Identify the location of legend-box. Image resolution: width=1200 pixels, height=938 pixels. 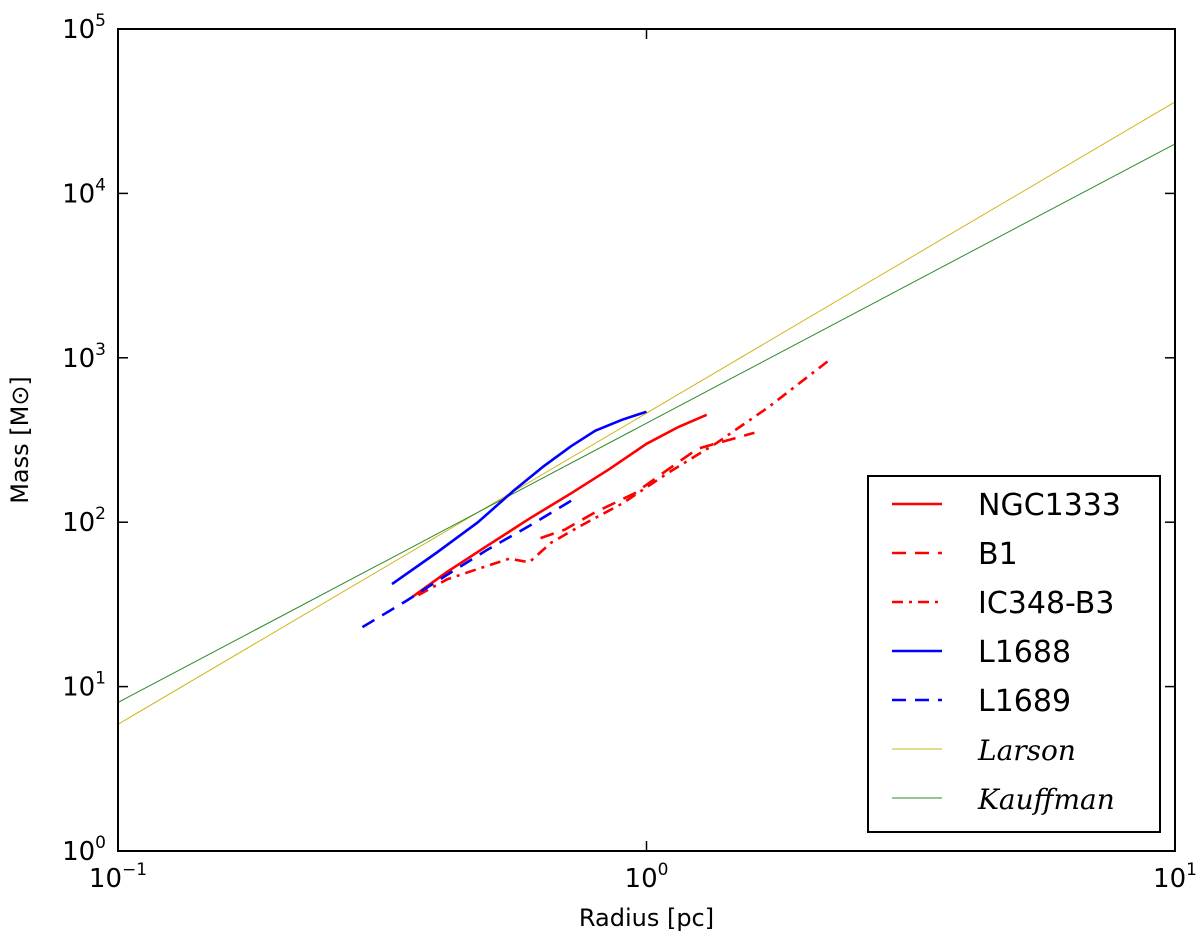
(1014, 654).